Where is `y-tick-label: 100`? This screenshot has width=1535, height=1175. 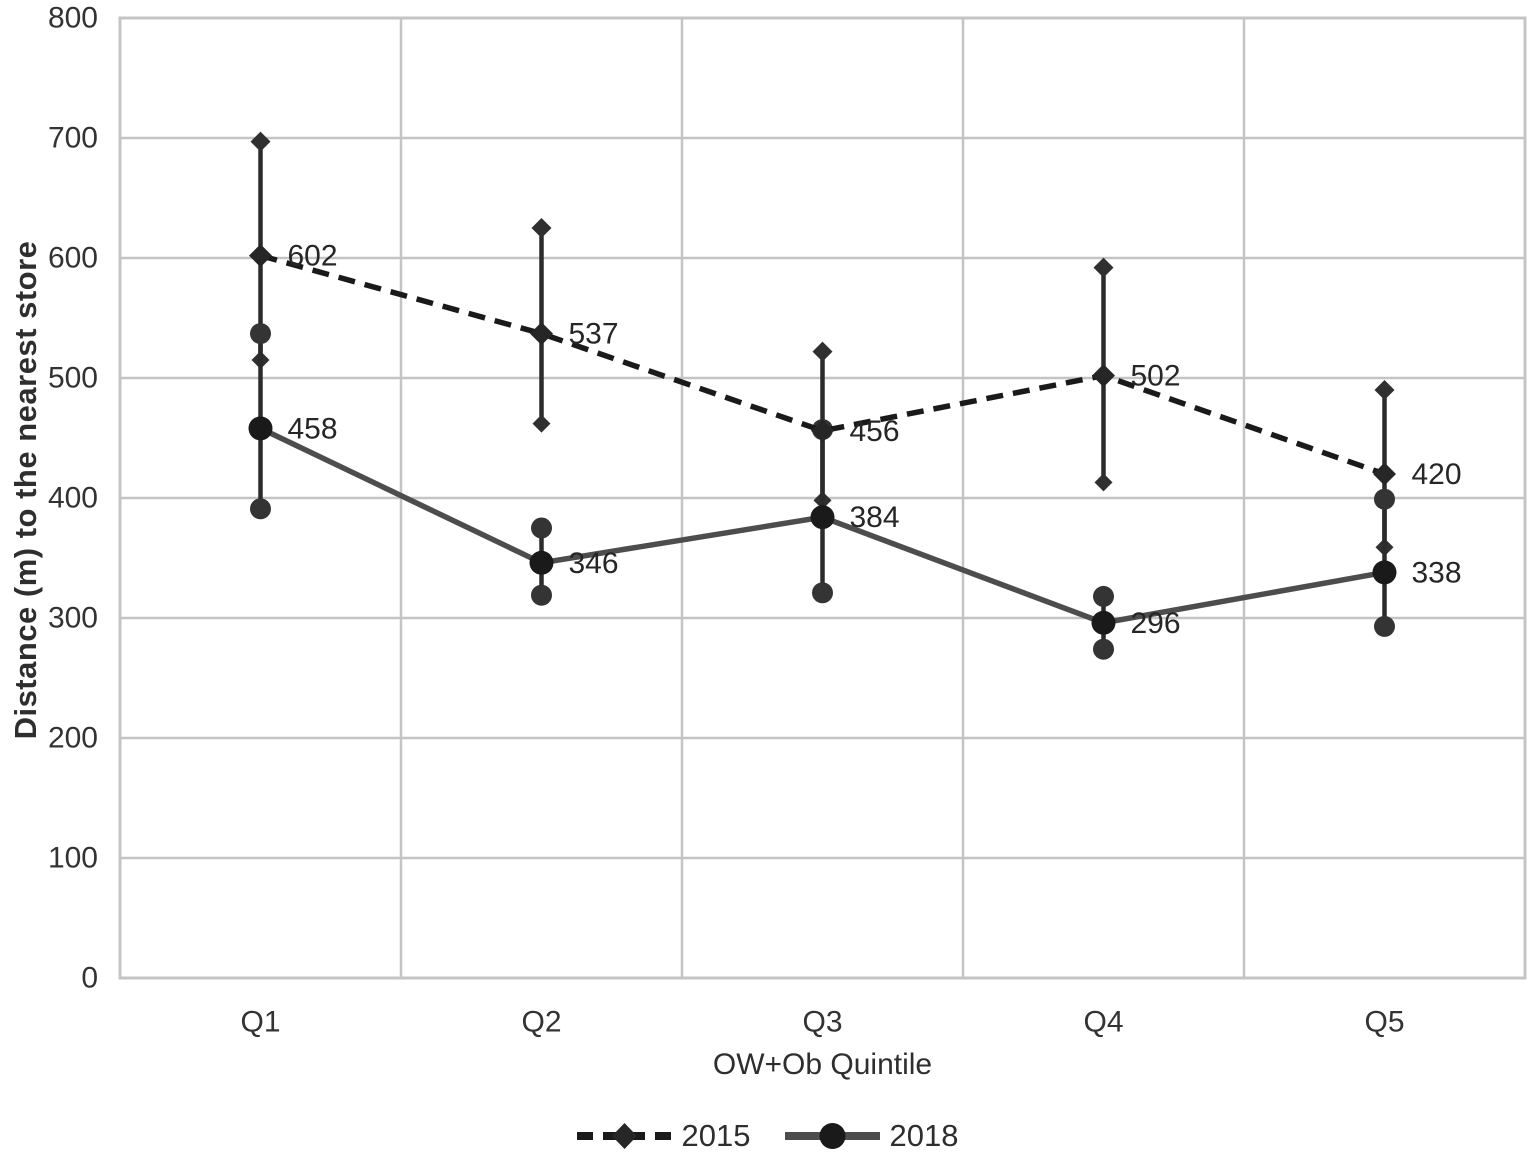 y-tick-label: 100 is located at coordinates (73, 858).